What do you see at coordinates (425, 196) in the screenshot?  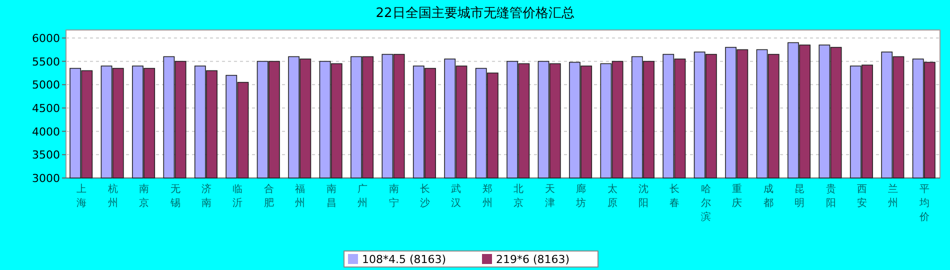 I see `x-tick-label: 长沙` at bounding box center [425, 196].